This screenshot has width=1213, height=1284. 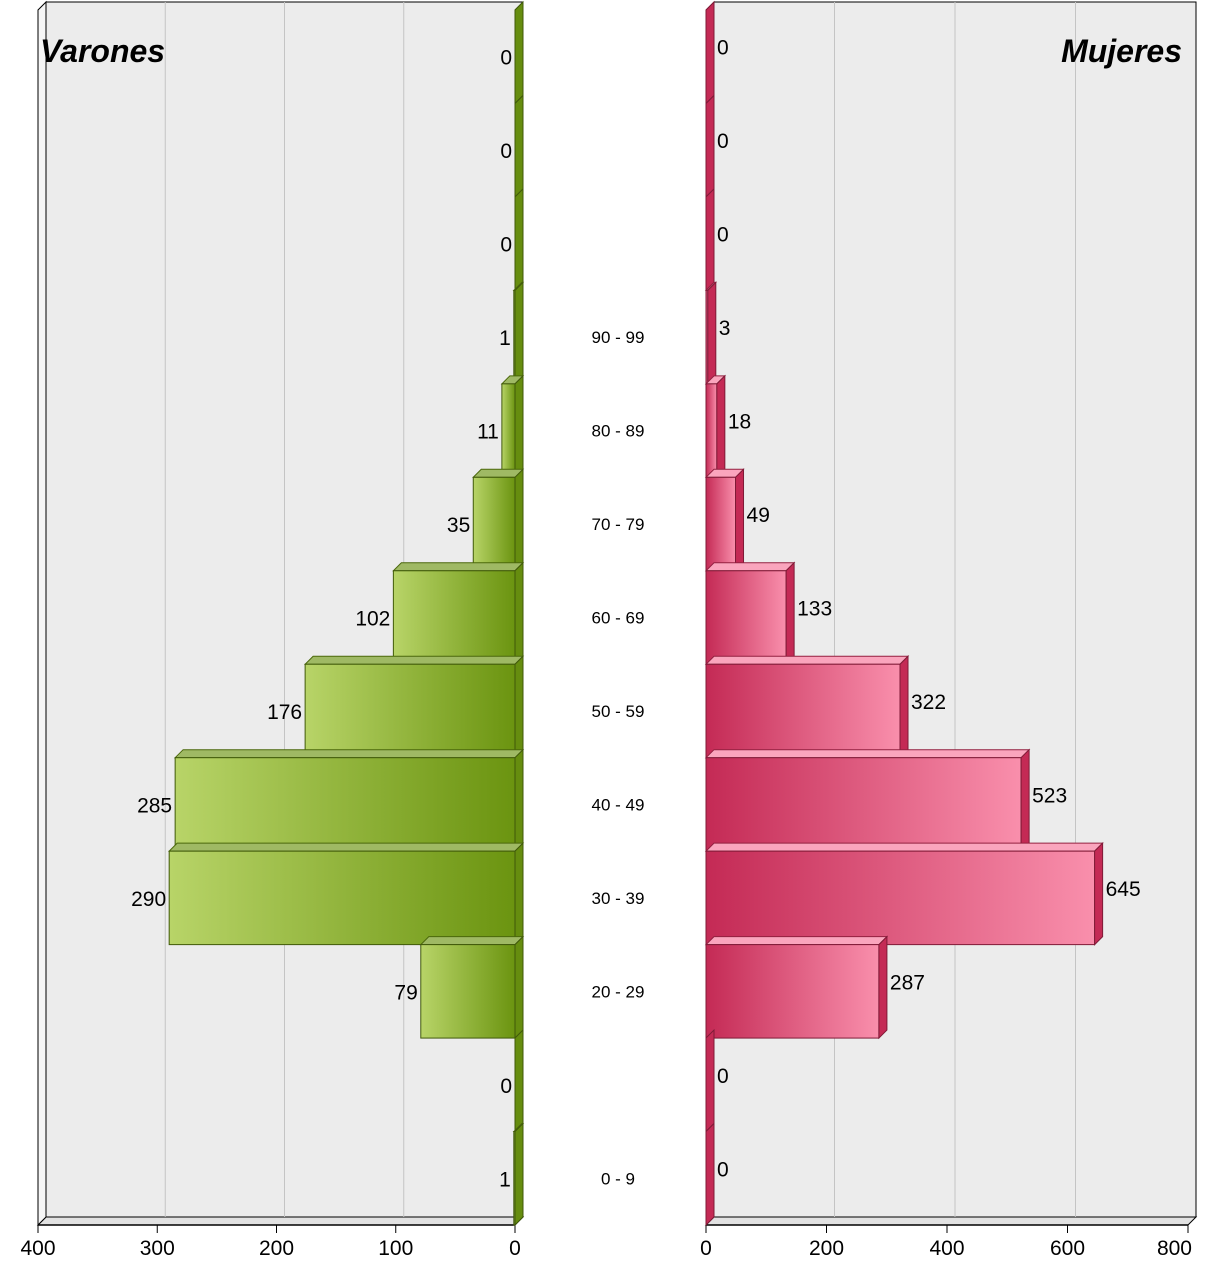 What do you see at coordinates (618, 618) in the screenshot?
I see `age-group-label: 60 - 69` at bounding box center [618, 618].